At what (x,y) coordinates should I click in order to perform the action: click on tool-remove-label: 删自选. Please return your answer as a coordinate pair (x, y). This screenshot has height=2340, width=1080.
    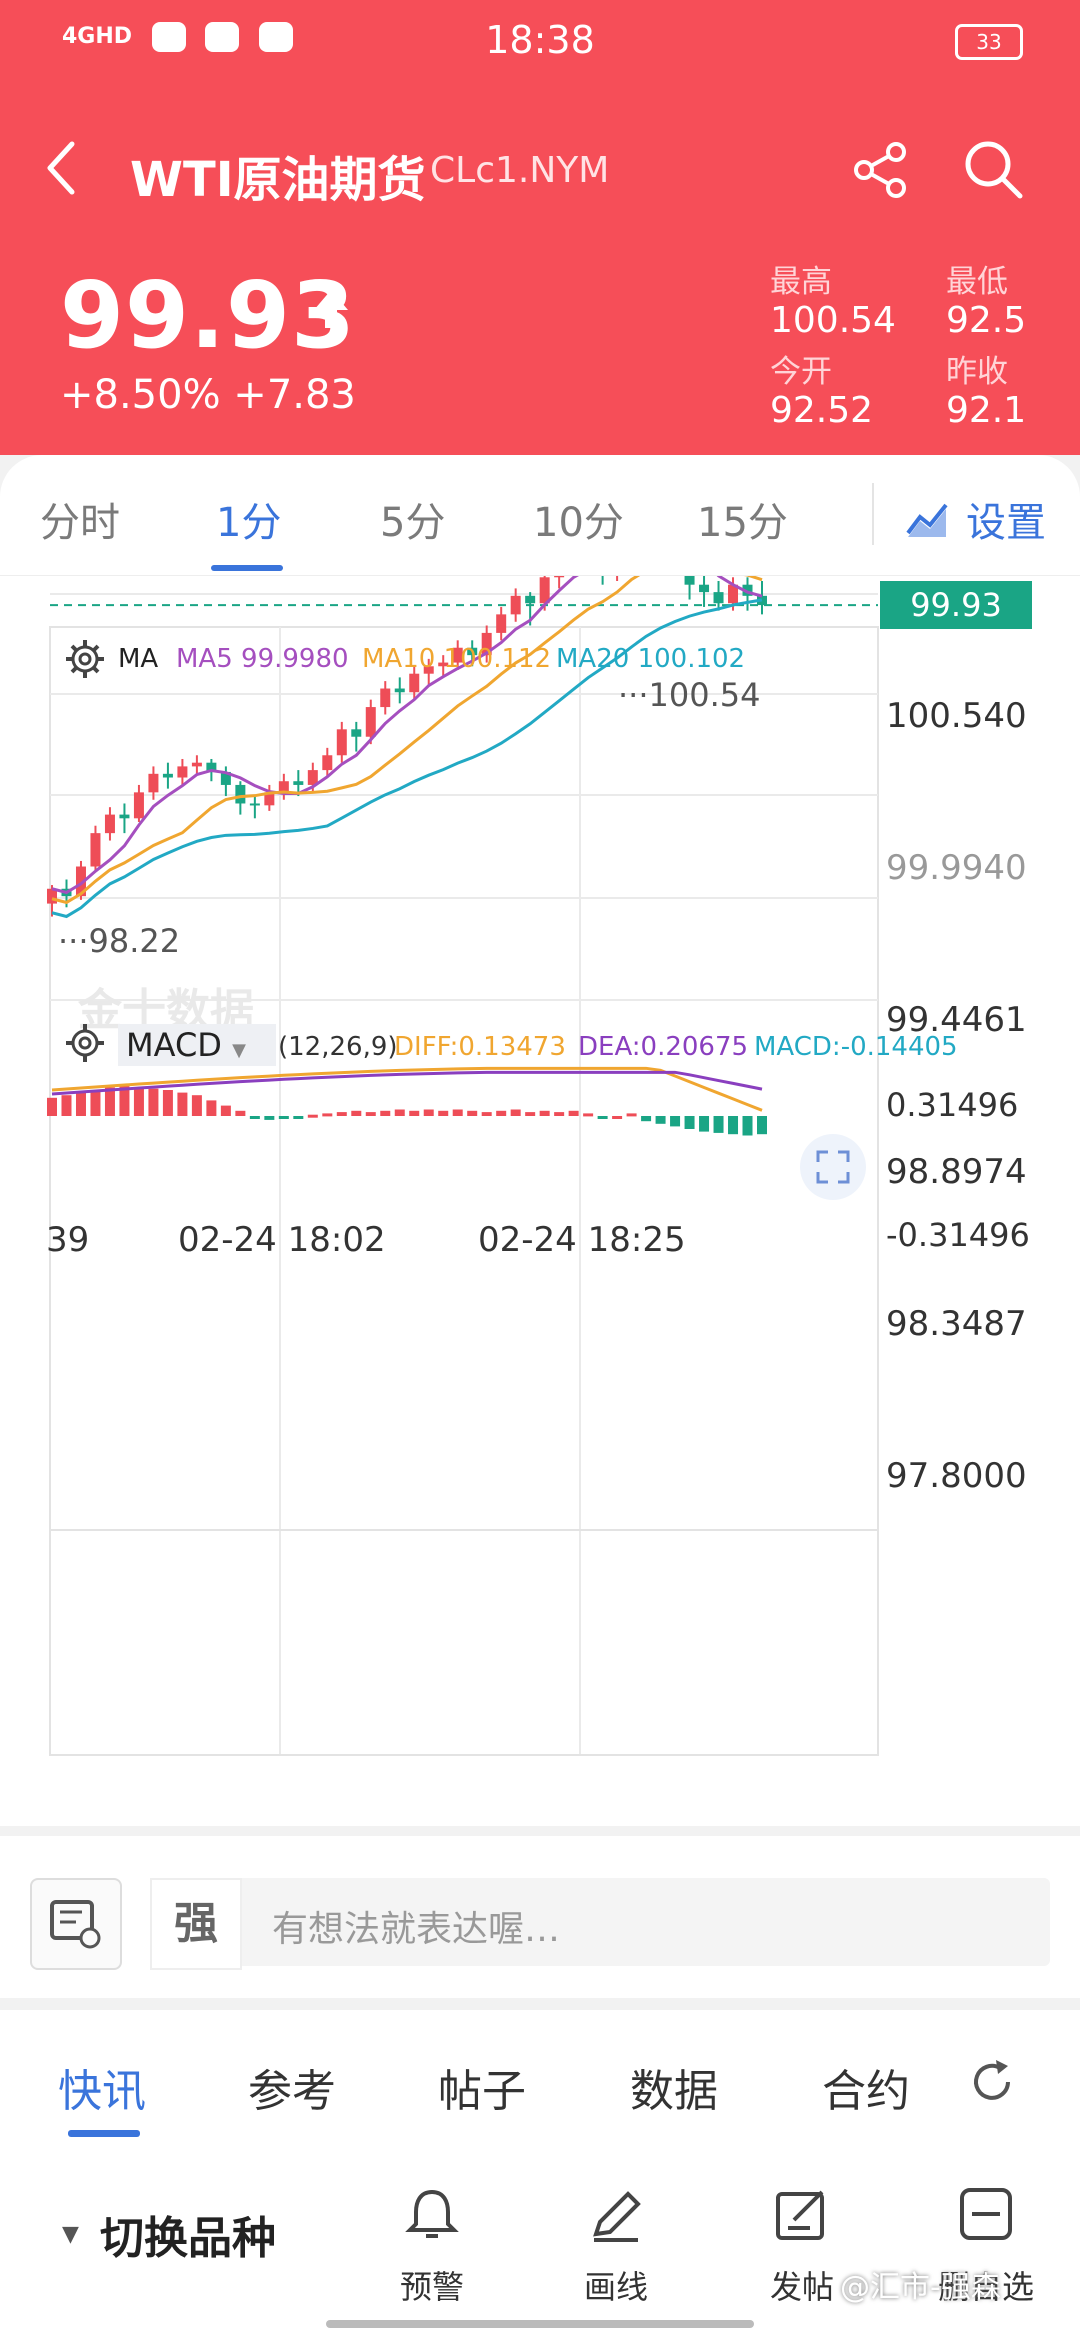
    Looking at the image, I should click on (985, 2287).